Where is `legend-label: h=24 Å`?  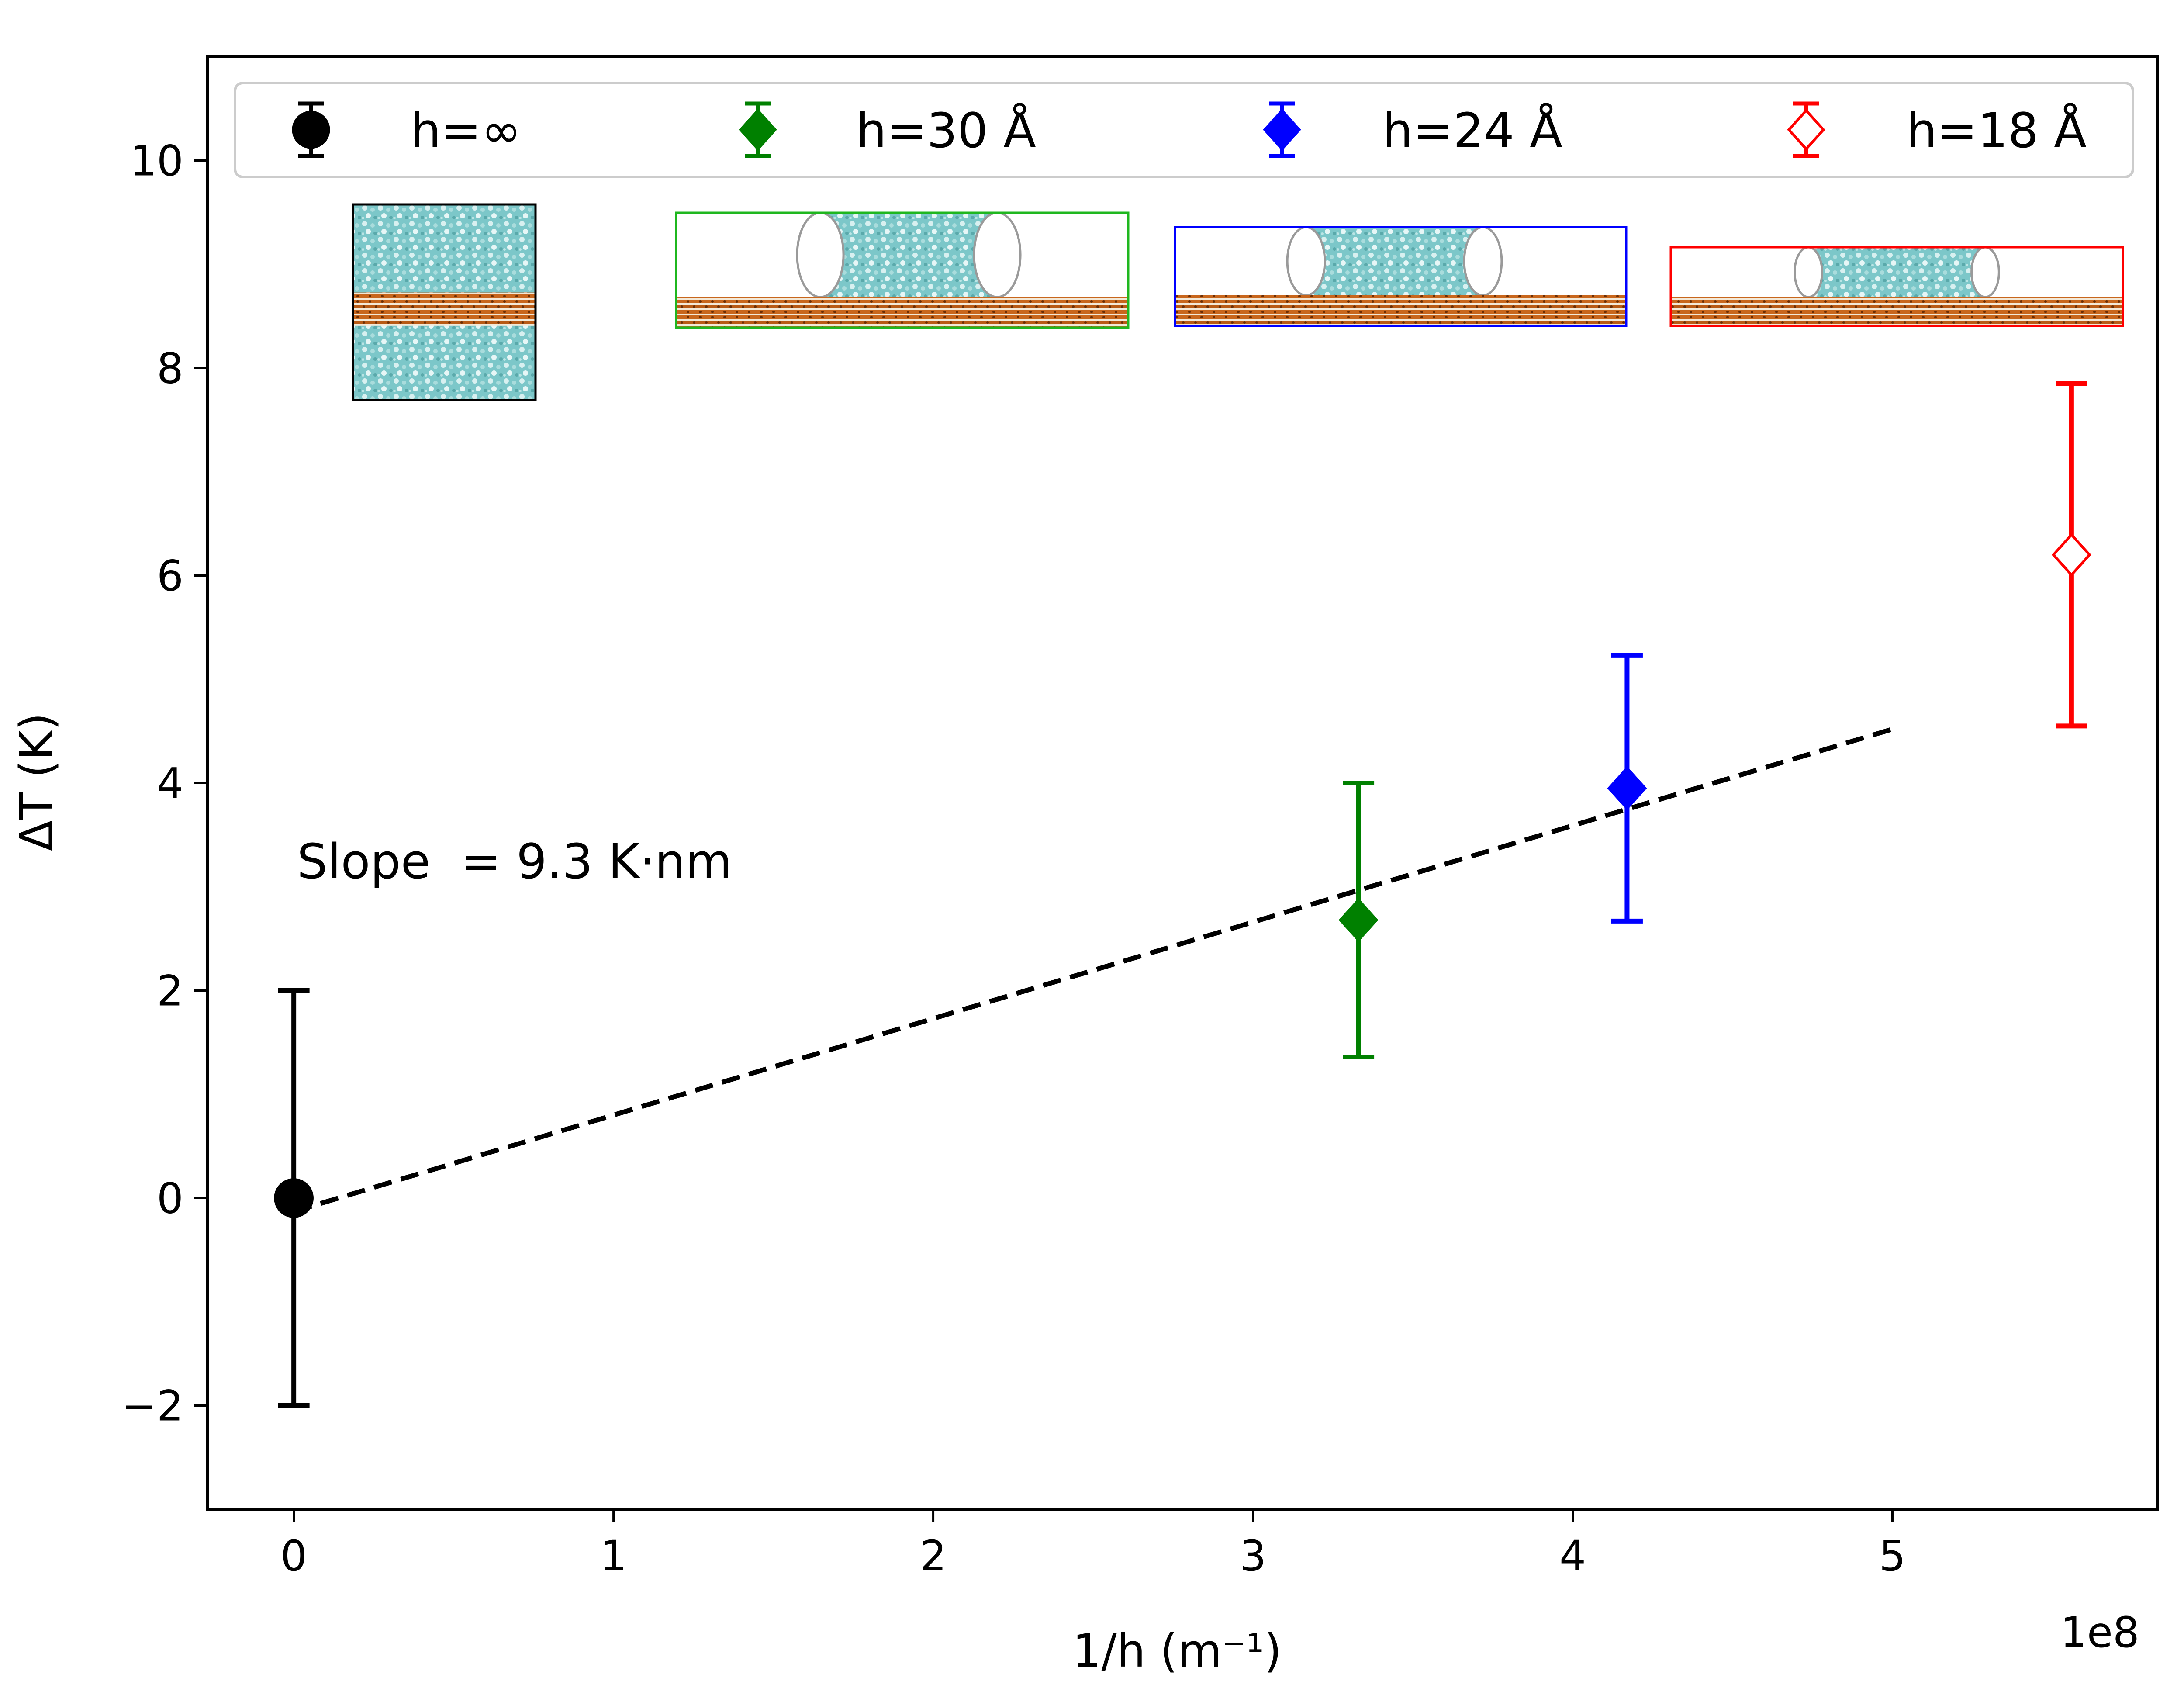 legend-label: h=24 Å is located at coordinates (1472, 130).